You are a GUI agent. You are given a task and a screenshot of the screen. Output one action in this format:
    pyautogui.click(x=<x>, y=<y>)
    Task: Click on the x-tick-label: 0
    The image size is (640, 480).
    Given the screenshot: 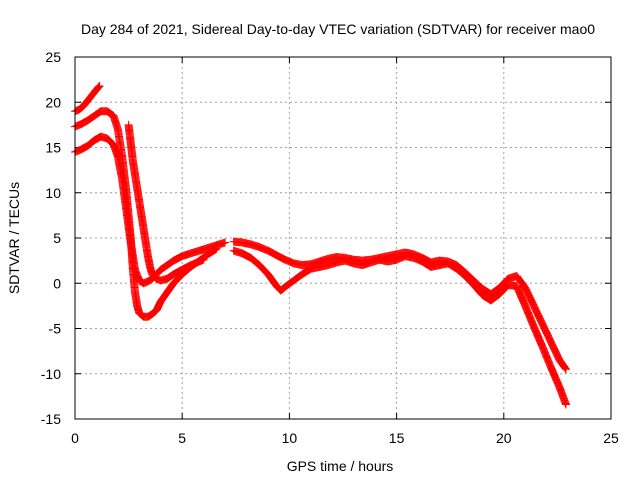 What is the action you would take?
    pyautogui.click(x=75, y=438)
    